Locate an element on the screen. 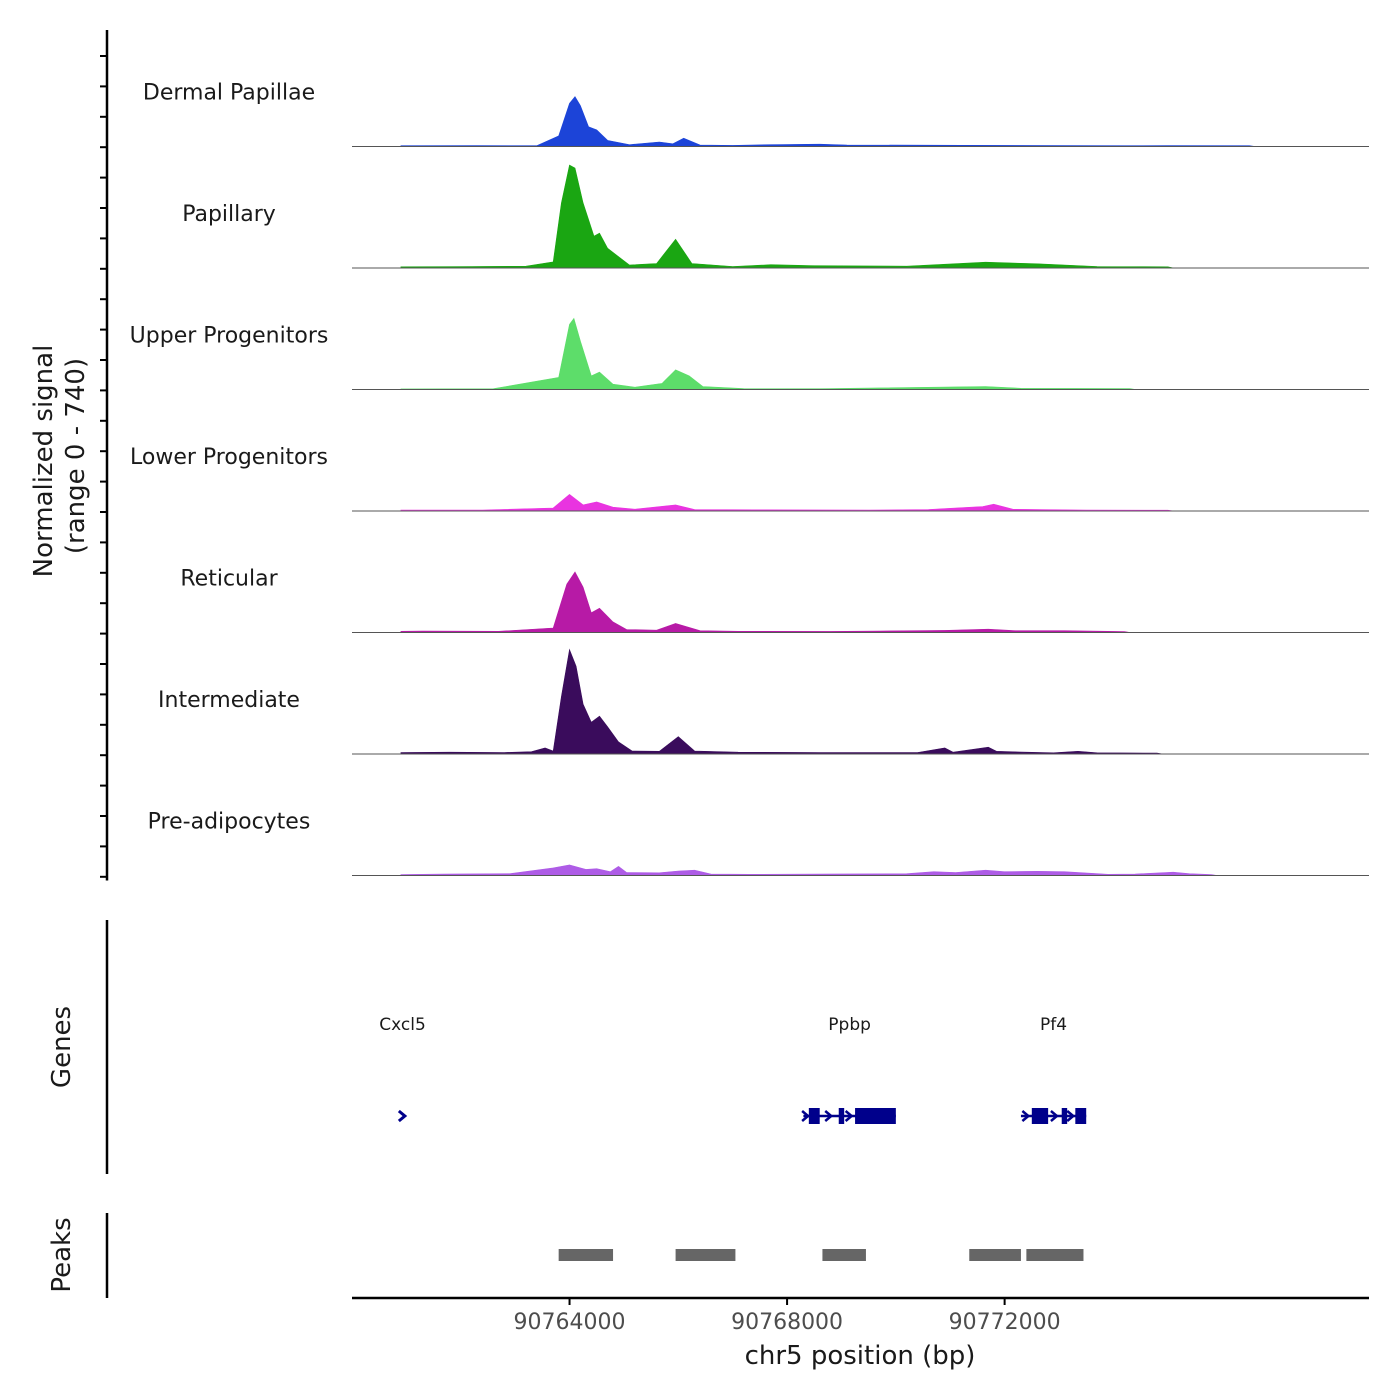 The height and width of the screenshot is (1400, 1400). track-pre-adipocytes is located at coordinates (860, 870).